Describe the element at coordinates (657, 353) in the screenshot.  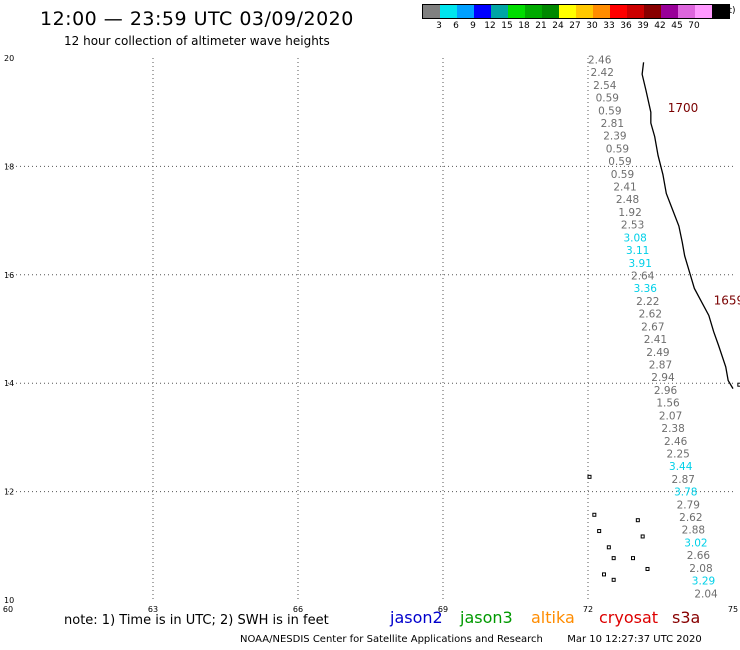
I see `wave-height-label: 2.49` at that location.